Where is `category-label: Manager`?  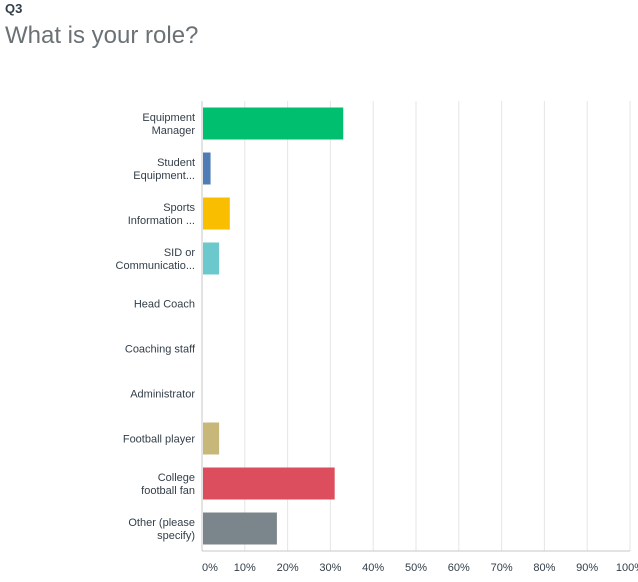
category-label: Manager is located at coordinates (174, 131).